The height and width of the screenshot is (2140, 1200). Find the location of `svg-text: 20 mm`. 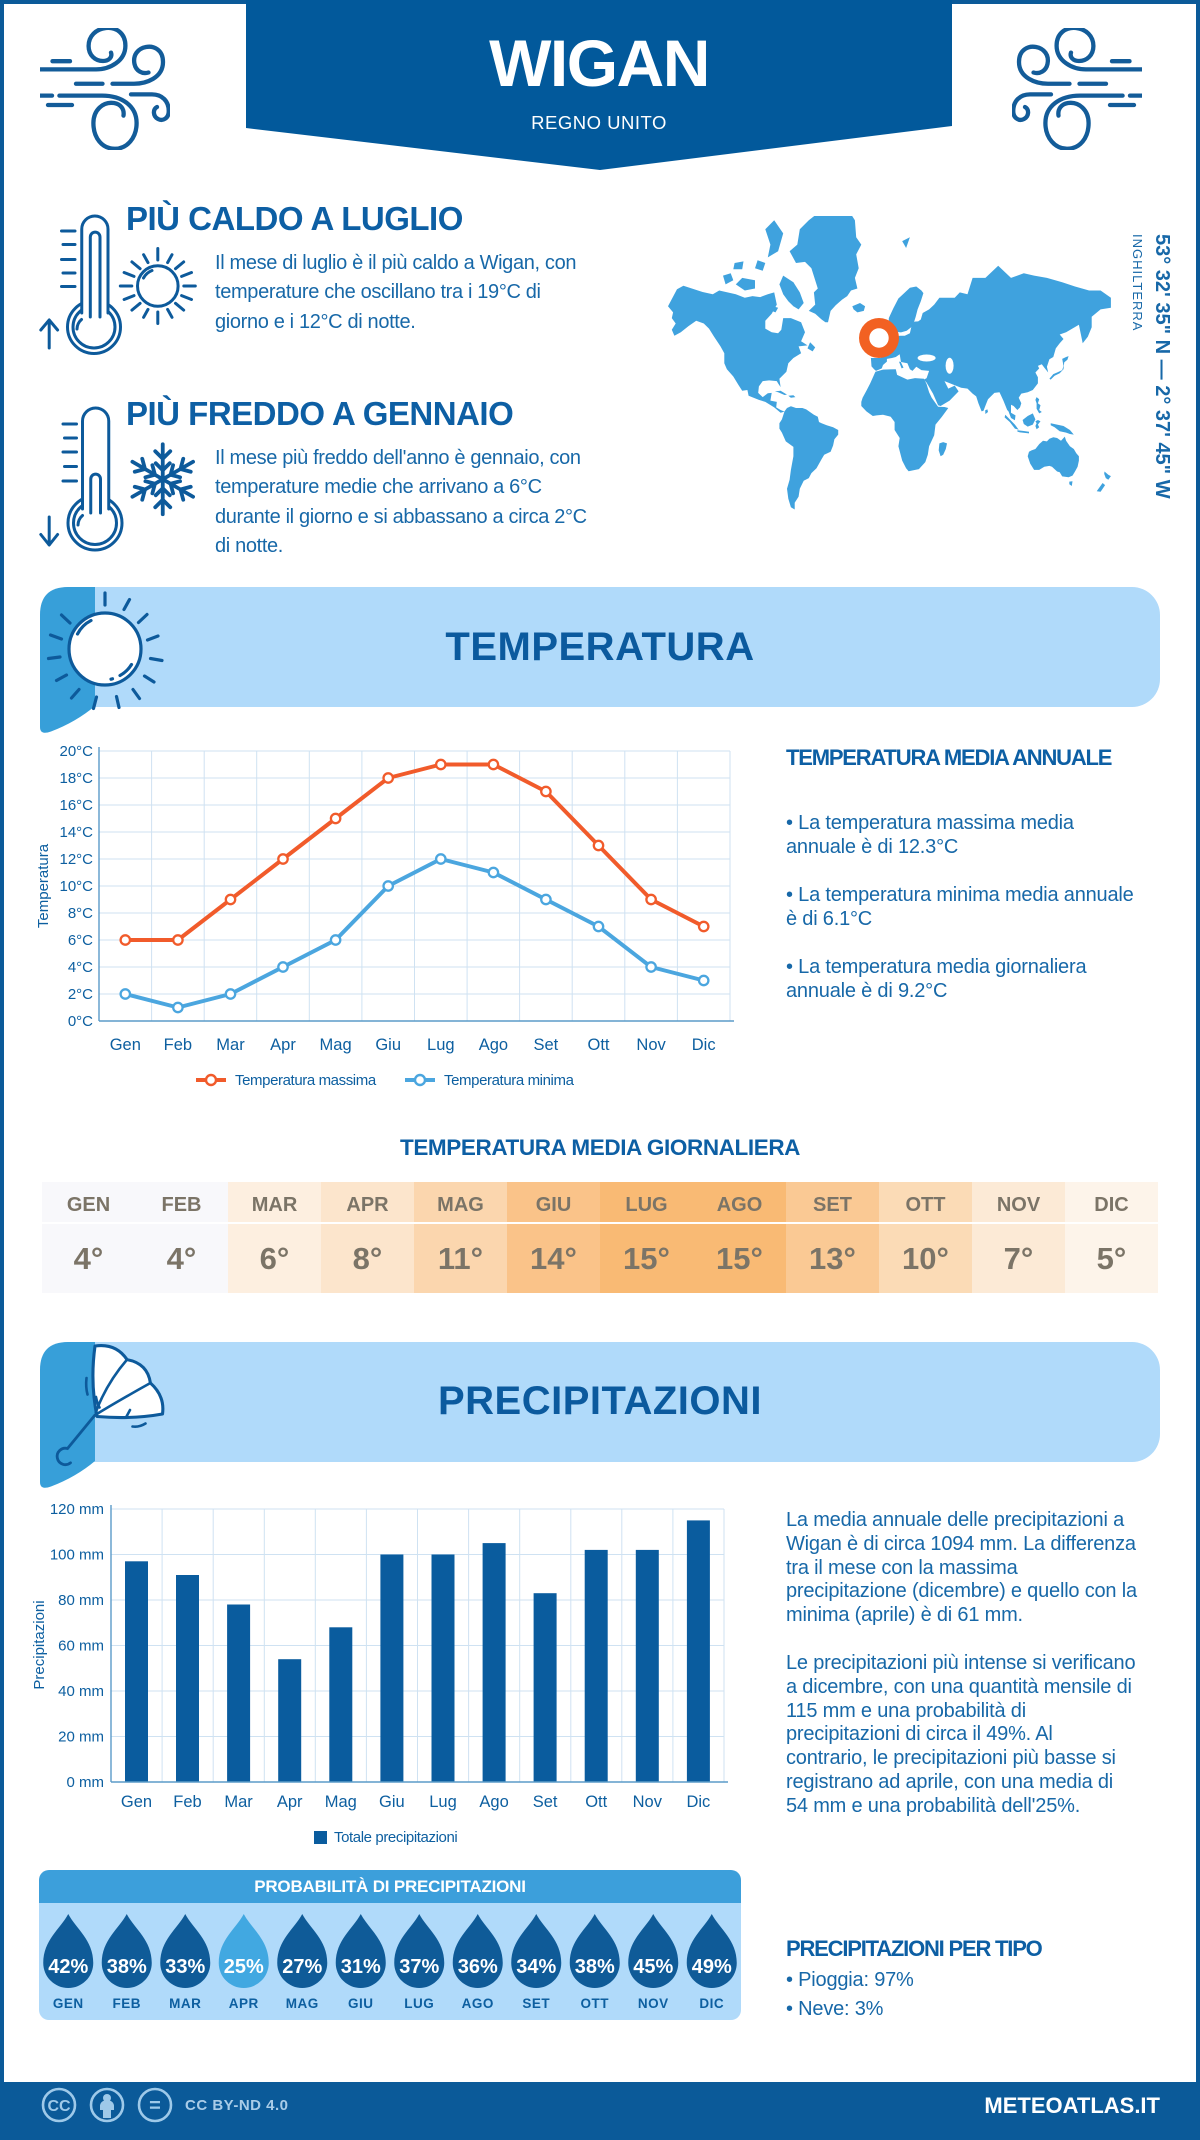

svg-text: 20 mm is located at coordinates (81, 1737).